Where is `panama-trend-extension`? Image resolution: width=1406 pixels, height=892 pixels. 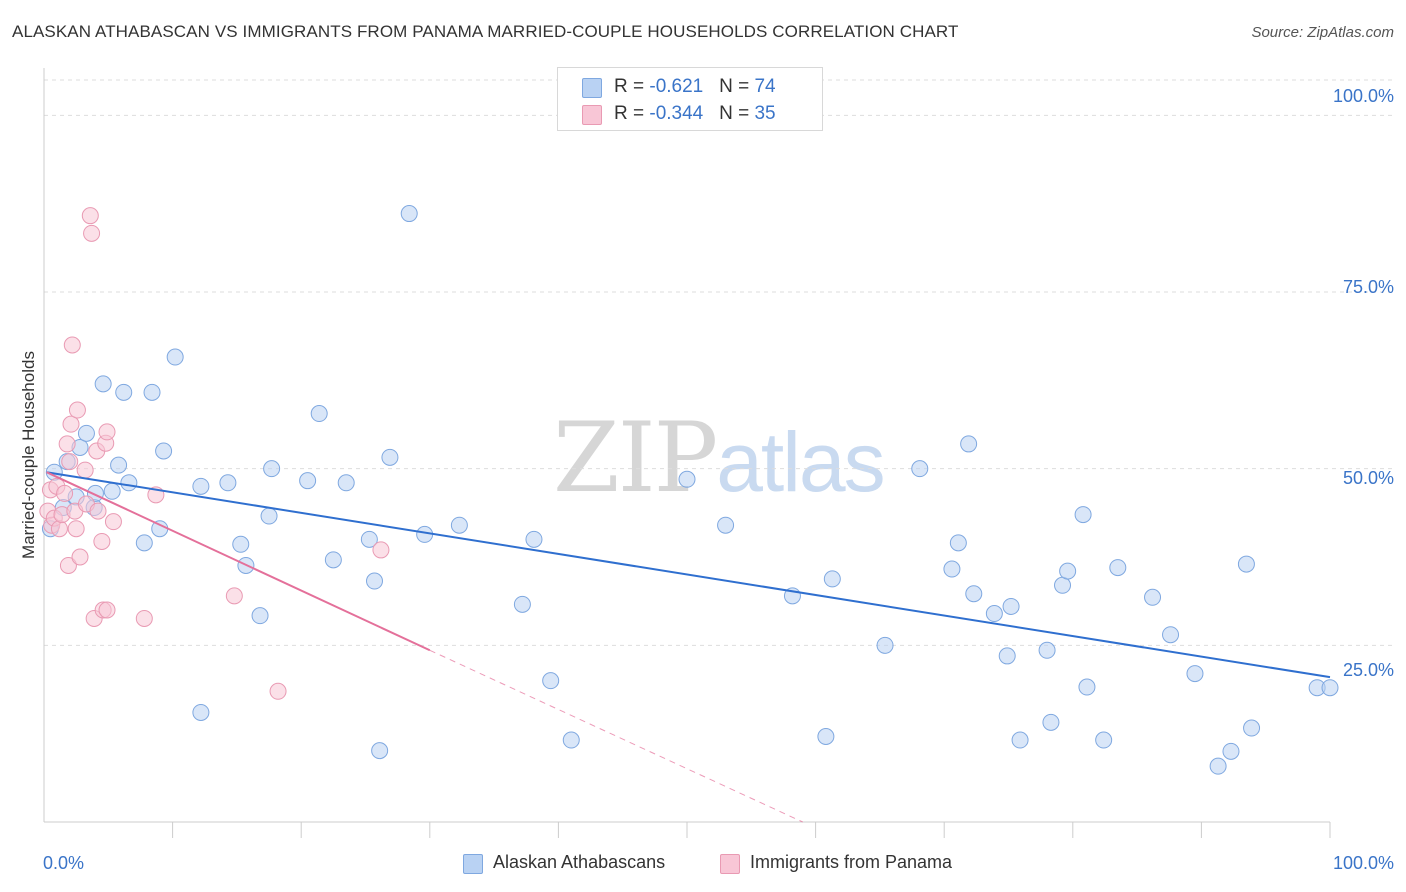 panama-trend-extension is located at coordinates (616, 736).